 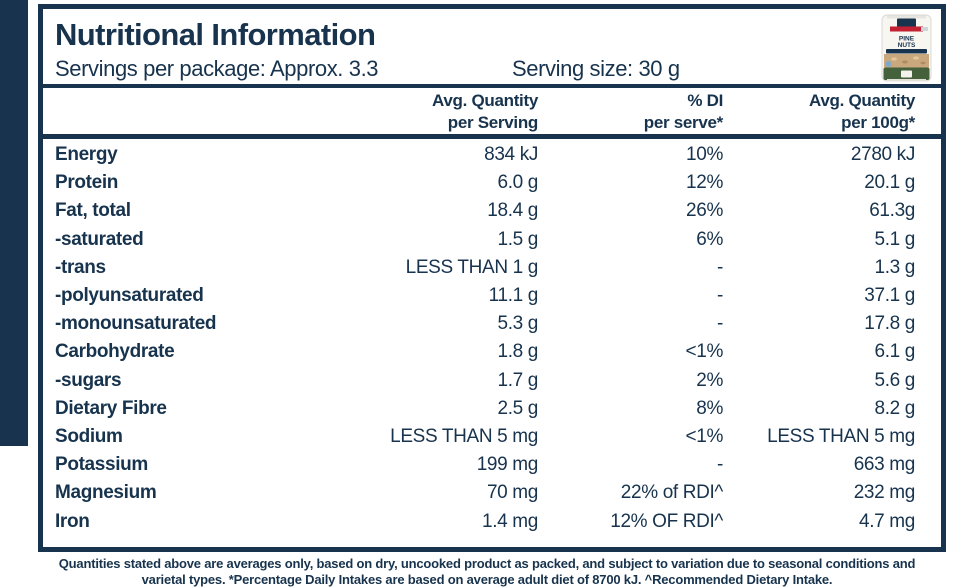 I want to click on value-per-100g: LESS THAN 5 mg, so click(x=841, y=436).